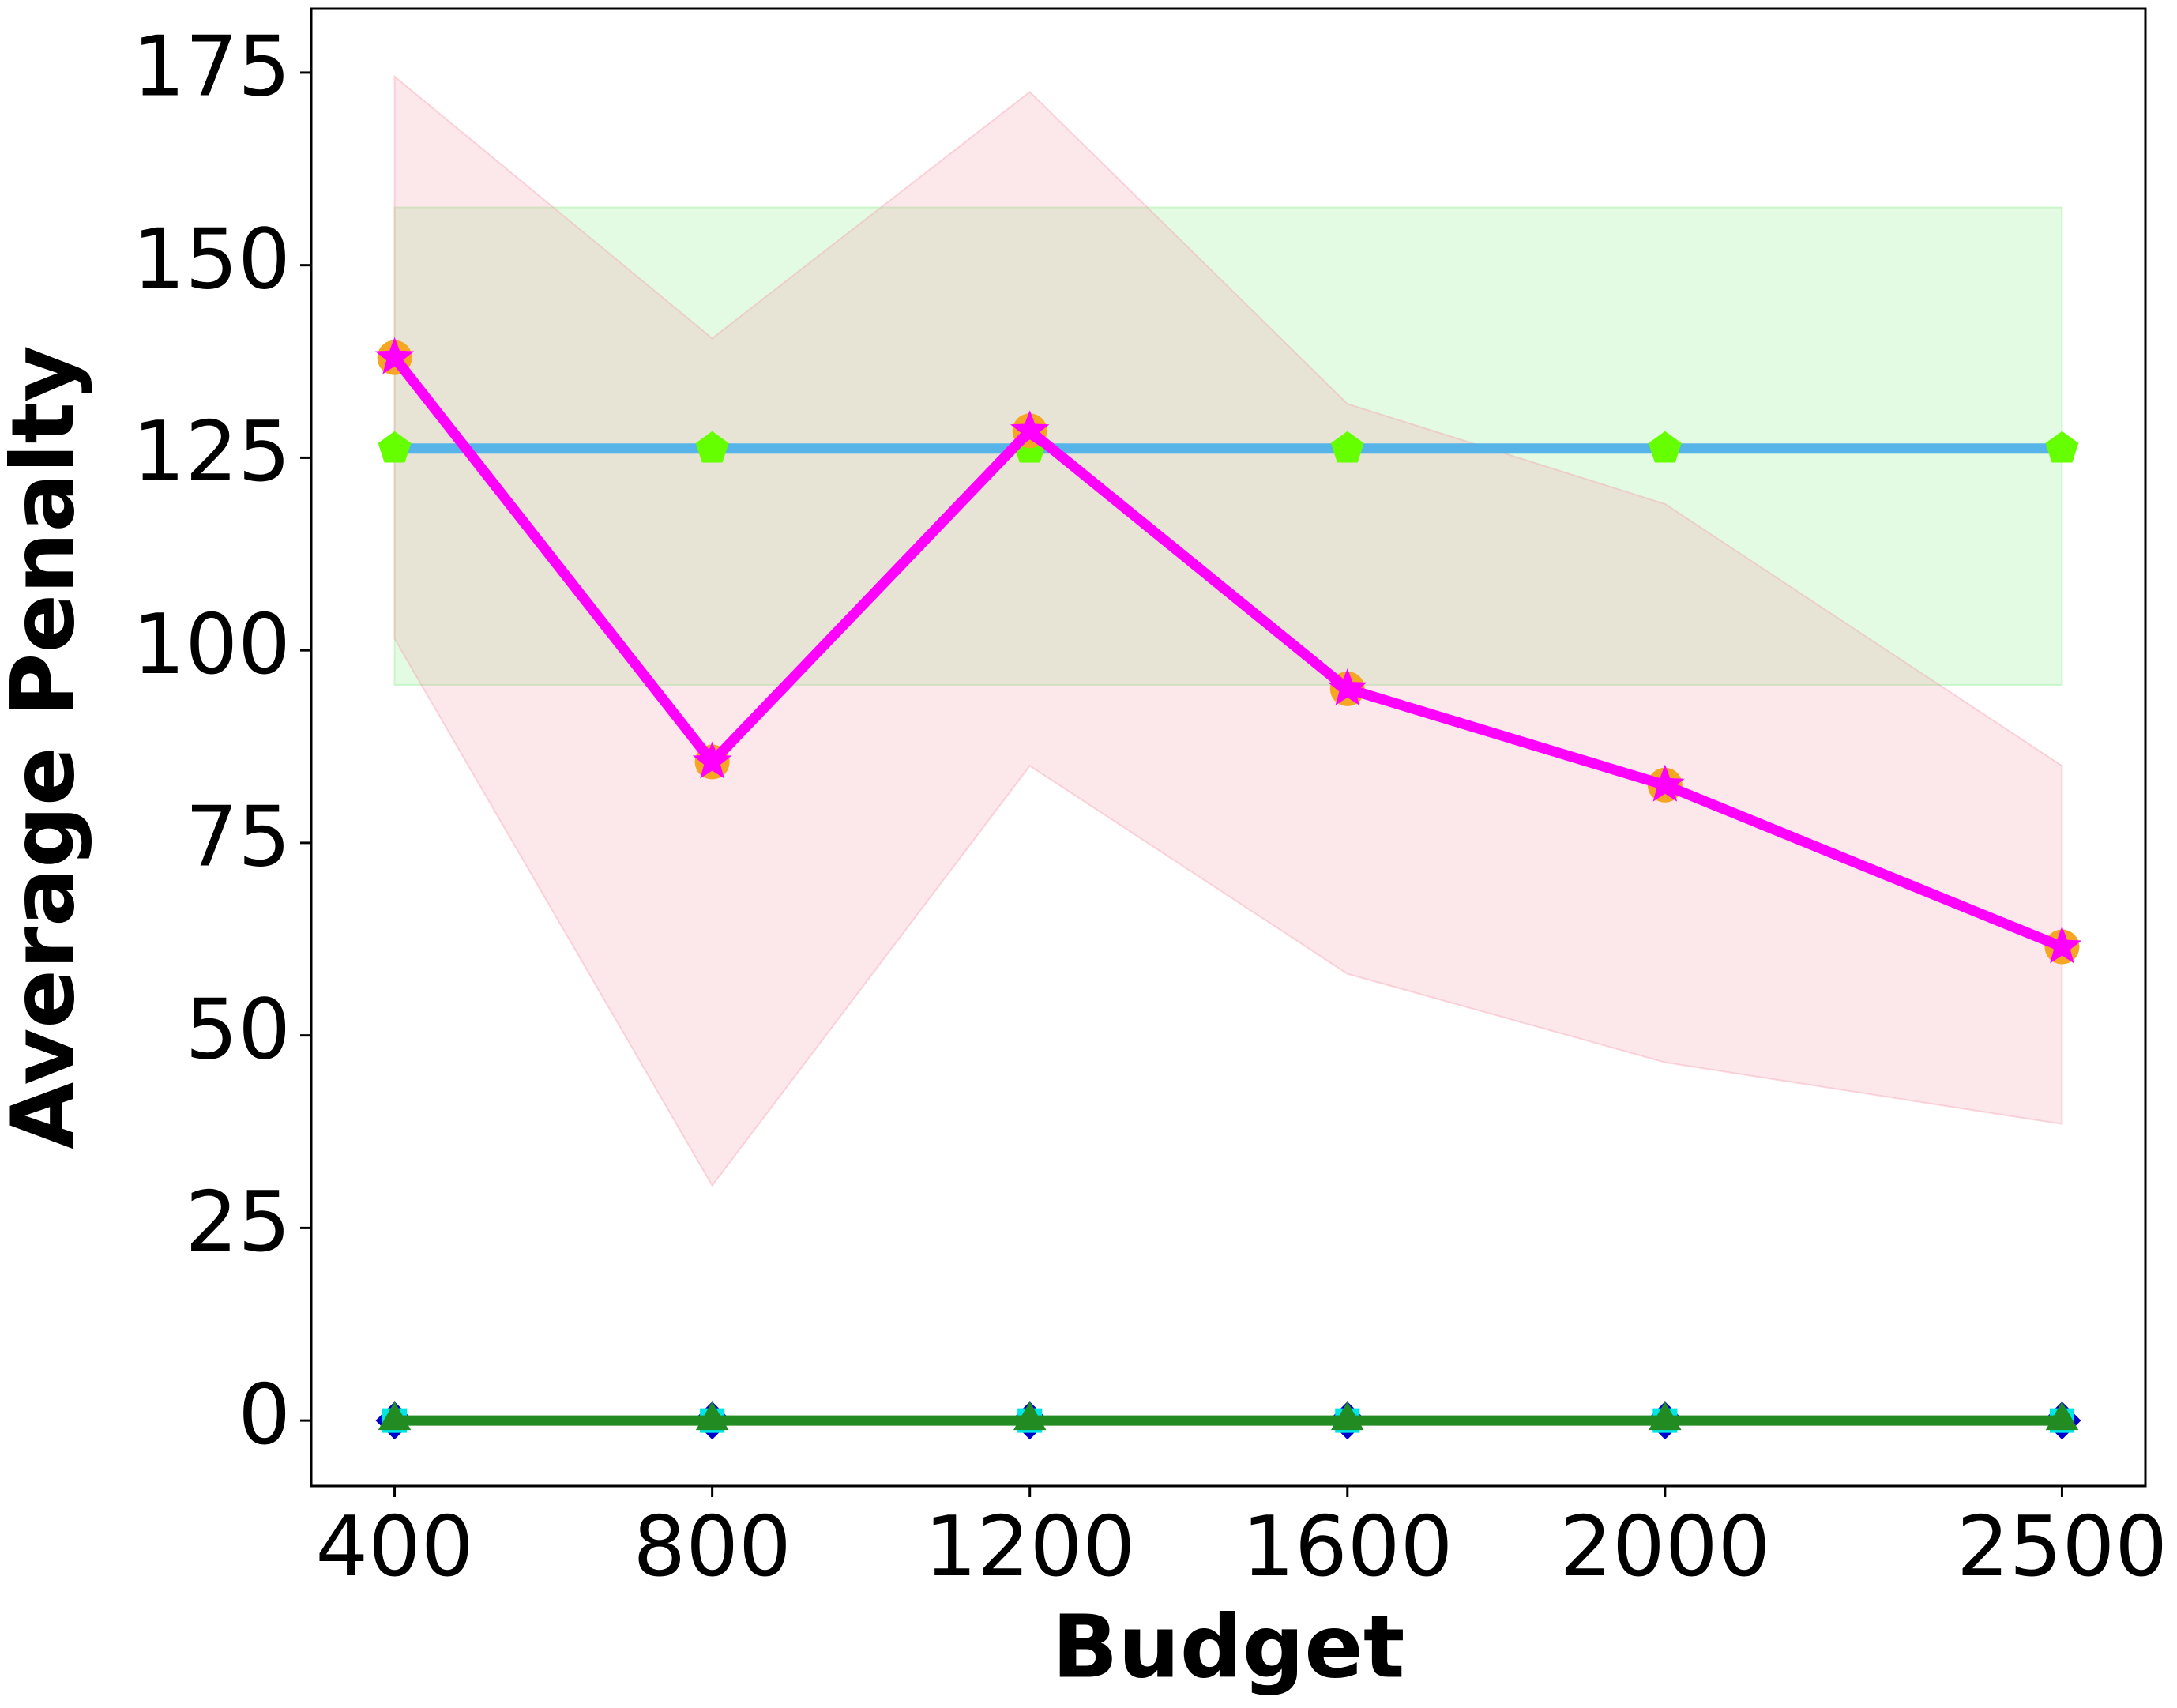  Describe the element at coordinates (238, 1222) in the screenshot. I see `y-tick-label: 25` at that location.